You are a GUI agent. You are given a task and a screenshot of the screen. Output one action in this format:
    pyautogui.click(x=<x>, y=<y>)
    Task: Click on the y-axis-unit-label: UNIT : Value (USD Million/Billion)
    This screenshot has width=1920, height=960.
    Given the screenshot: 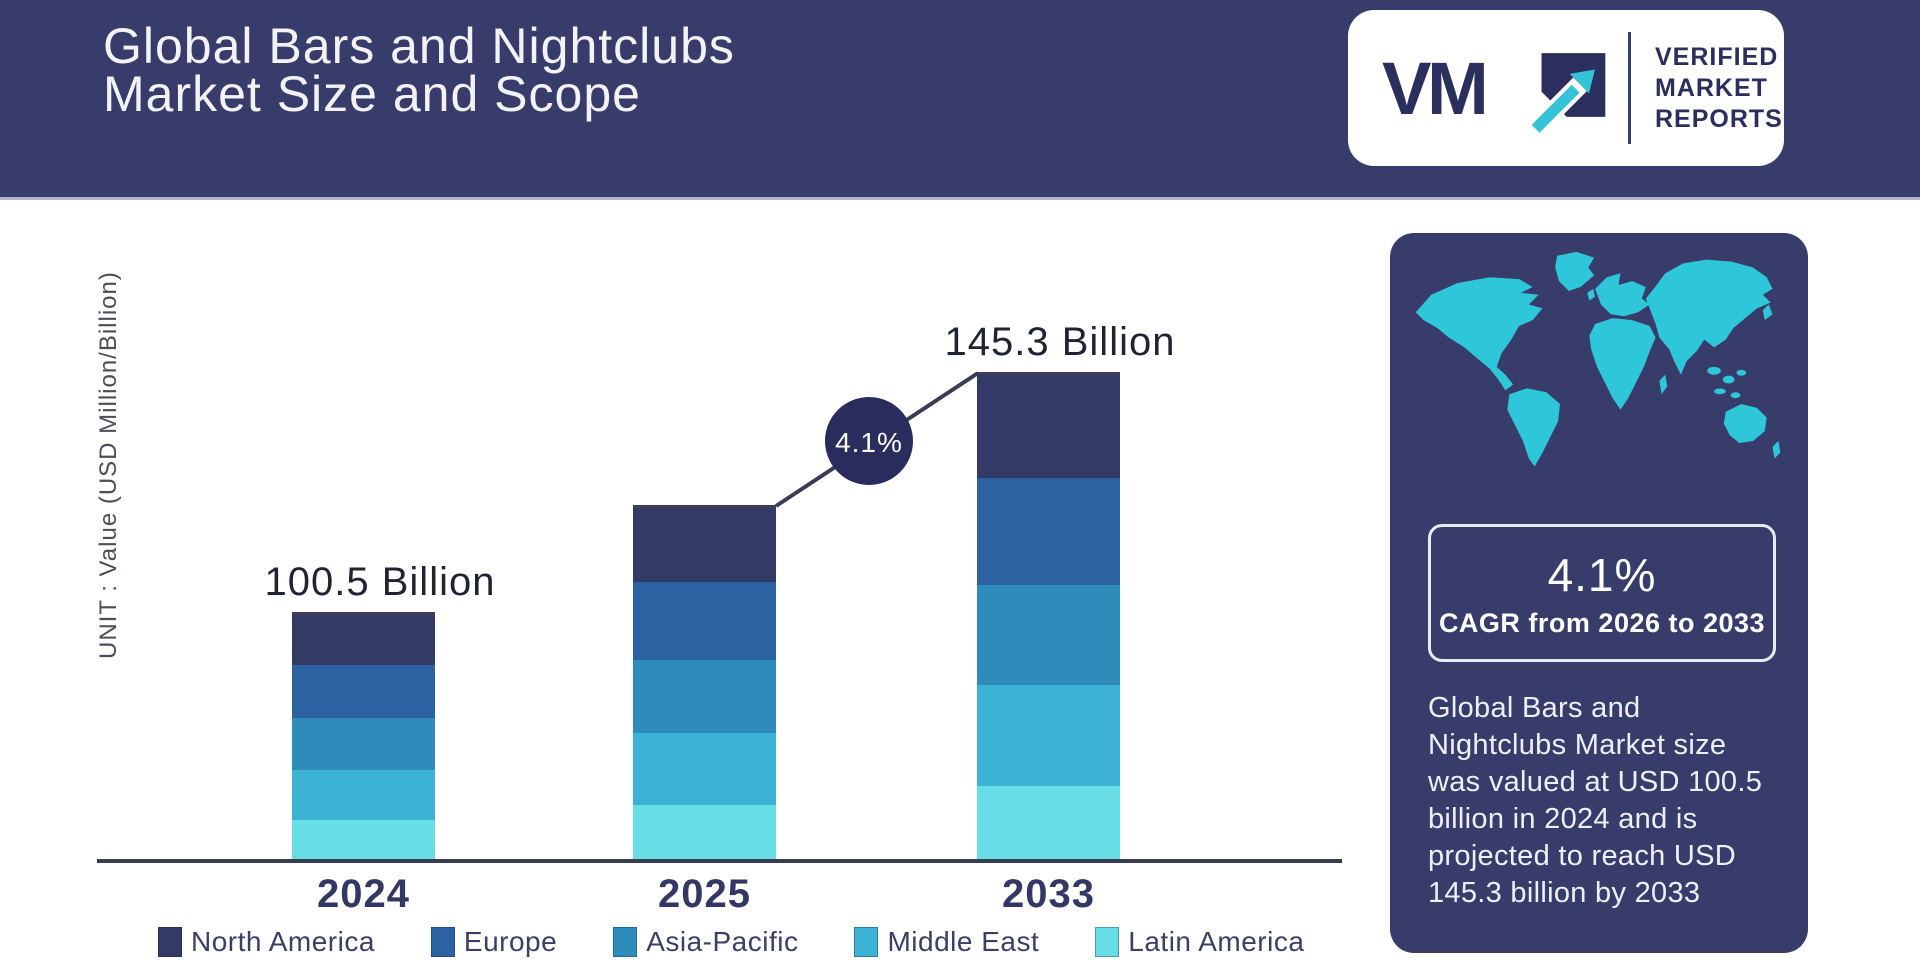 What is the action you would take?
    pyautogui.click(x=108, y=465)
    